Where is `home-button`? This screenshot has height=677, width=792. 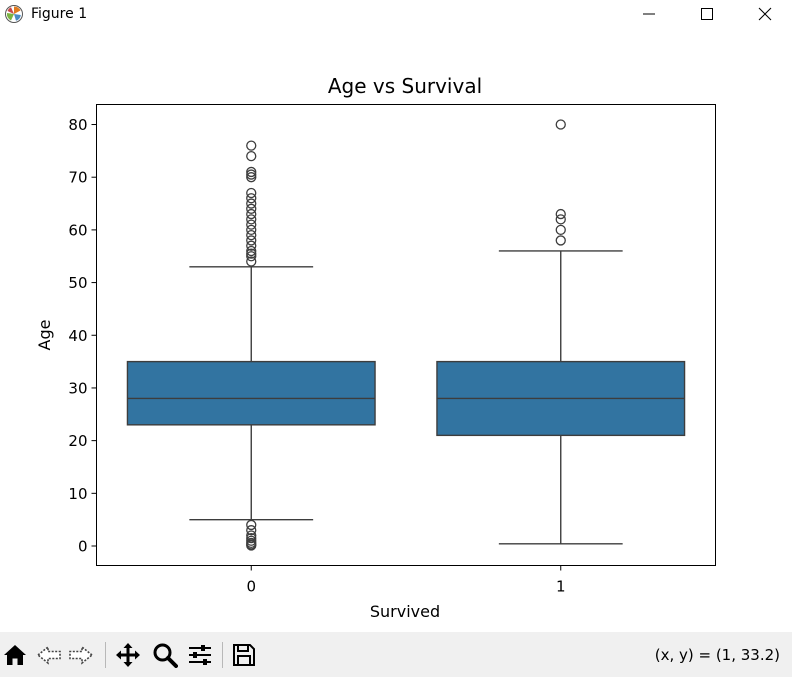
home-button is located at coordinates (15, 655).